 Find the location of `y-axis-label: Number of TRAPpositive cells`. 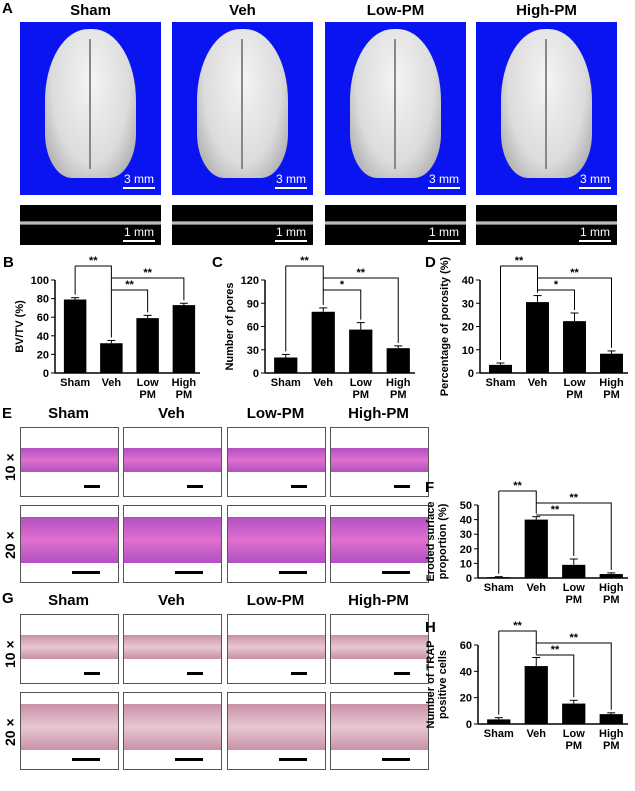

y-axis-label: Number of TRAPpositive cells is located at coordinates (437, 685).